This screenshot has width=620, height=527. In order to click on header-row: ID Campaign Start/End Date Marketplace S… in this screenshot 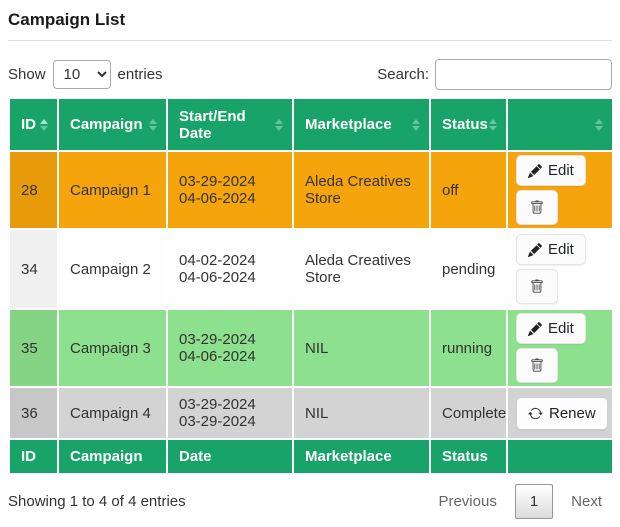, I will do `click(311, 124)`.